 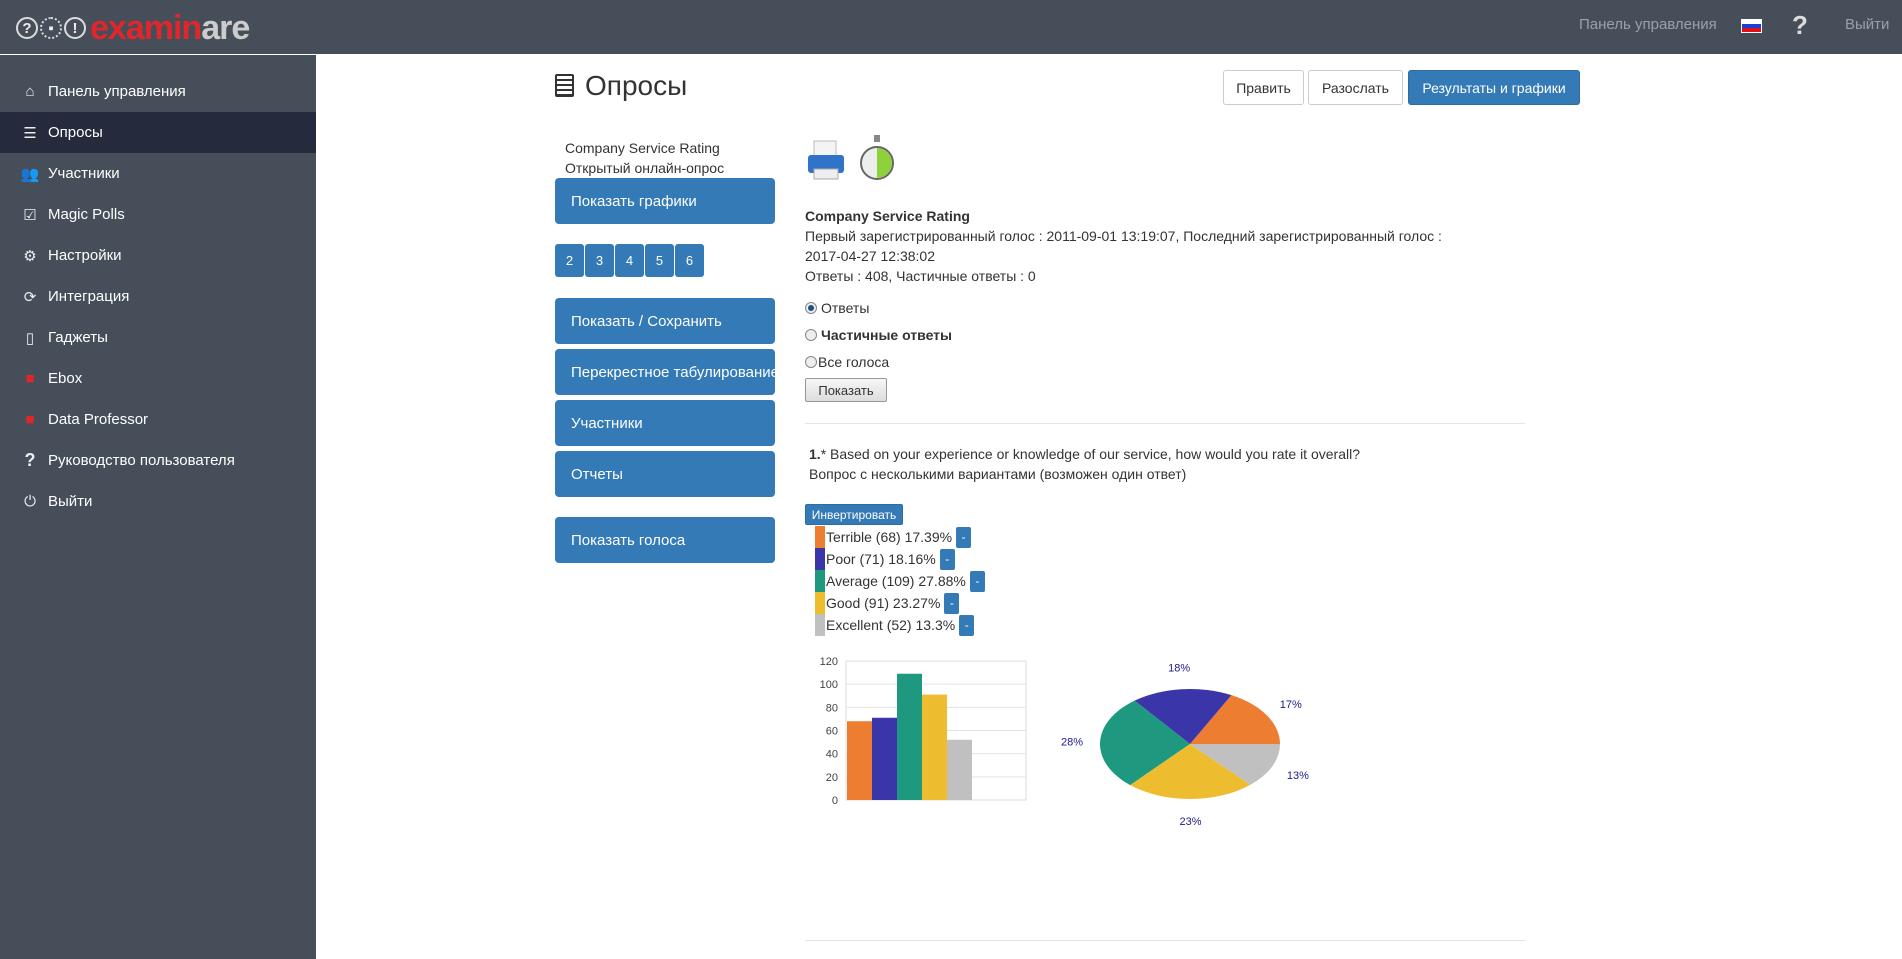 I want to click on y-tick-label: 60, so click(x=832, y=732).